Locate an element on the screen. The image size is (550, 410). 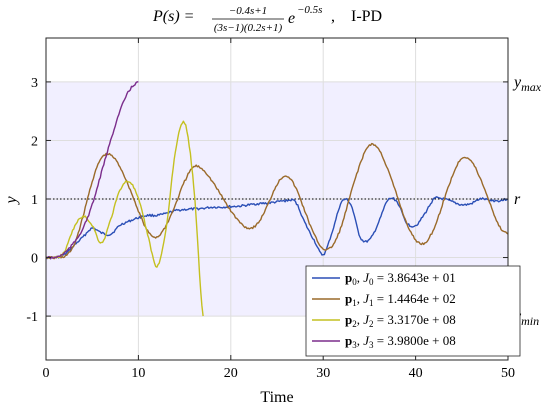
x-axis-label: Time is located at coordinates (276, 397).